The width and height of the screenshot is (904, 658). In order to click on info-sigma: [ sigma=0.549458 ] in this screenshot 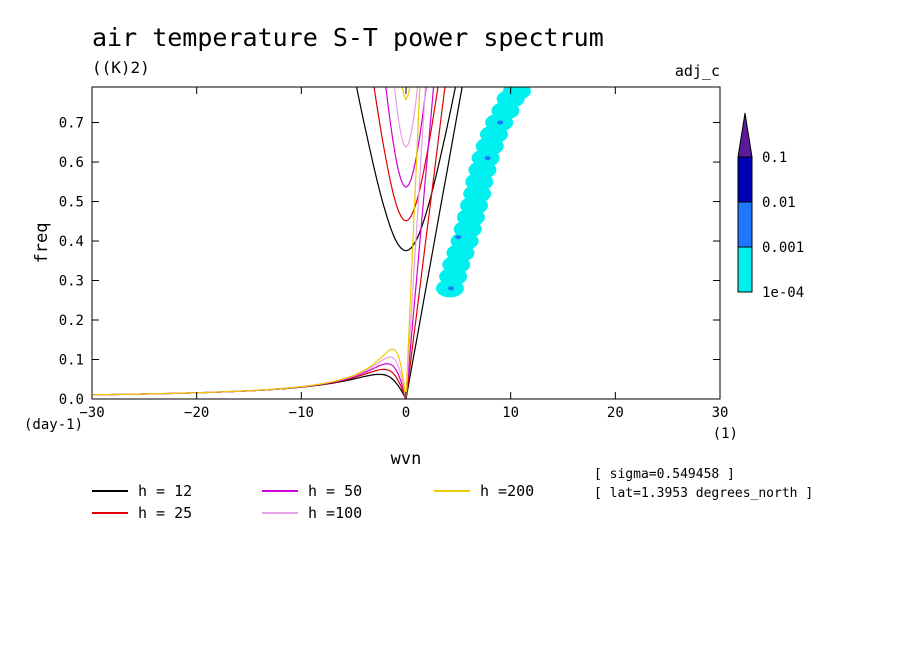, I will do `click(664, 474)`.